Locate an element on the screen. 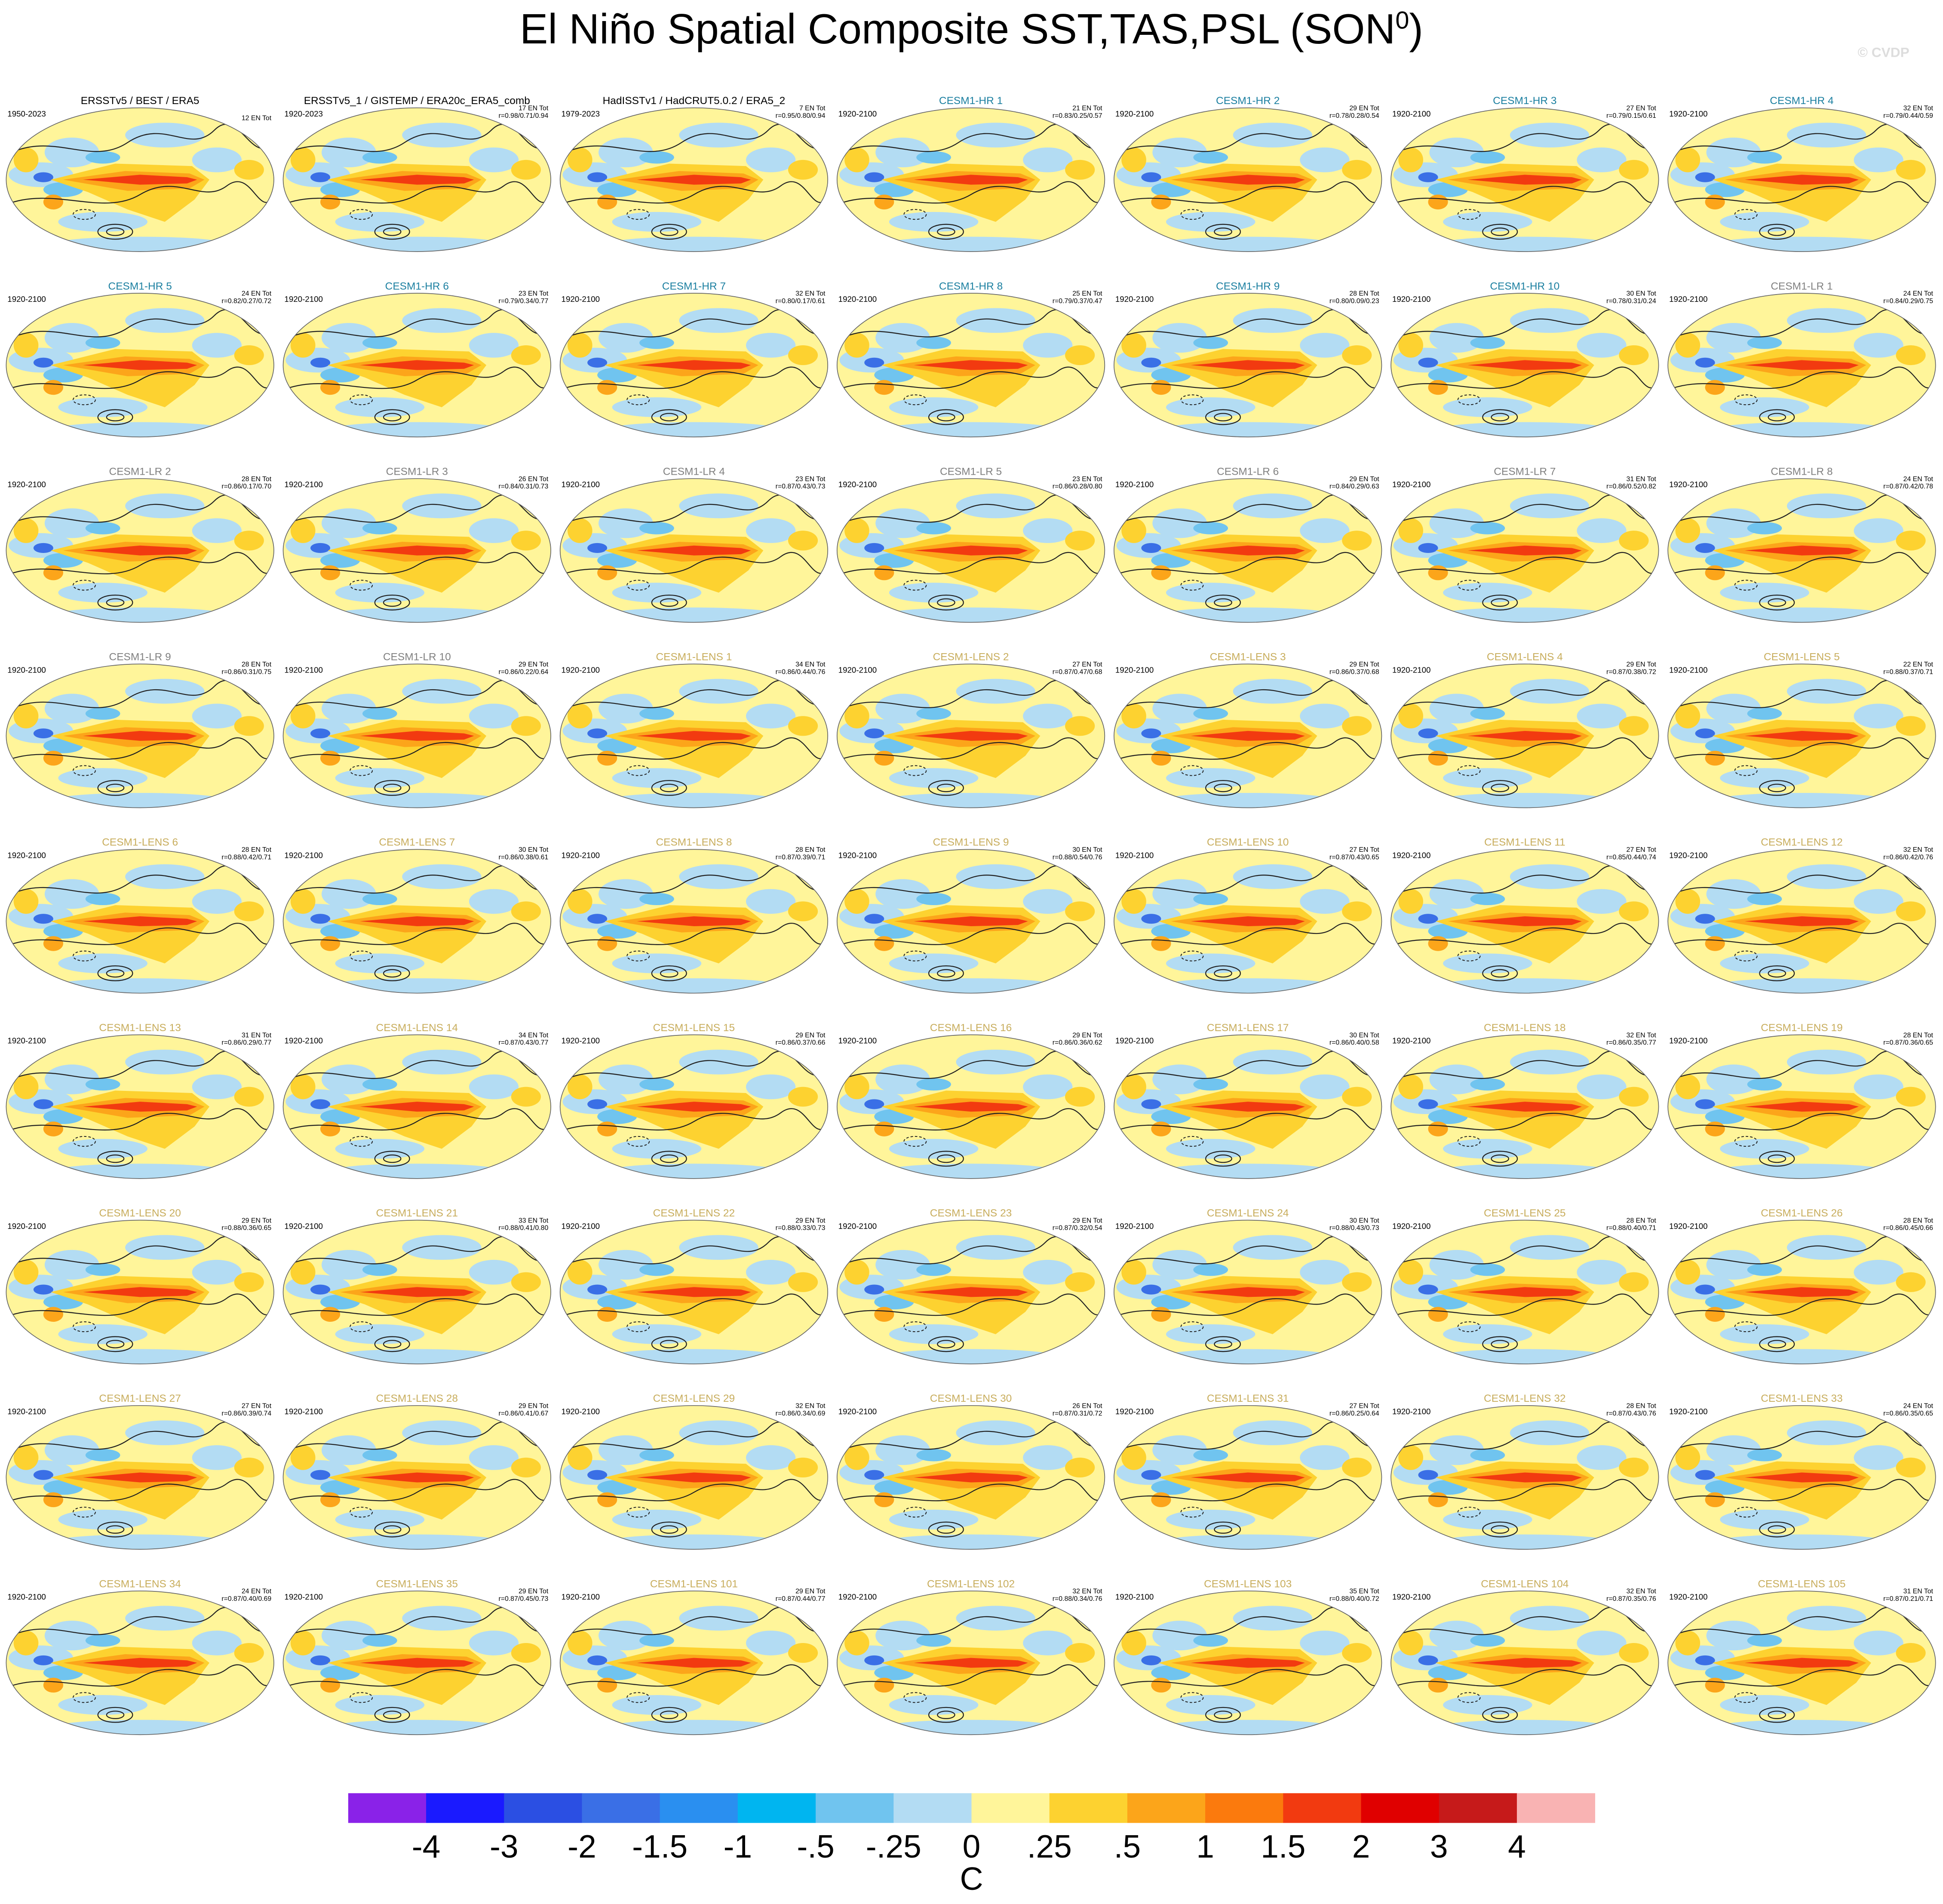 This screenshot has width=1943, height=1904. panel-correlation: r=0.86/0.42/0.76 is located at coordinates (1908, 858).